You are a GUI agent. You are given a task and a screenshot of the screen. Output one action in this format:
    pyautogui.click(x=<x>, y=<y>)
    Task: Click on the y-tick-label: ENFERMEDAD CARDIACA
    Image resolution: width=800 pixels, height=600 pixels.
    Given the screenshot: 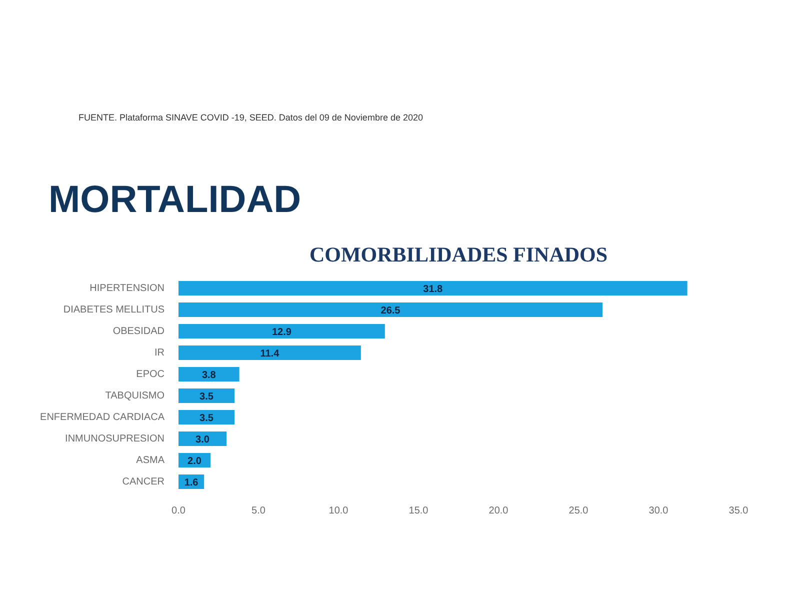 What is the action you would take?
    pyautogui.click(x=102, y=417)
    